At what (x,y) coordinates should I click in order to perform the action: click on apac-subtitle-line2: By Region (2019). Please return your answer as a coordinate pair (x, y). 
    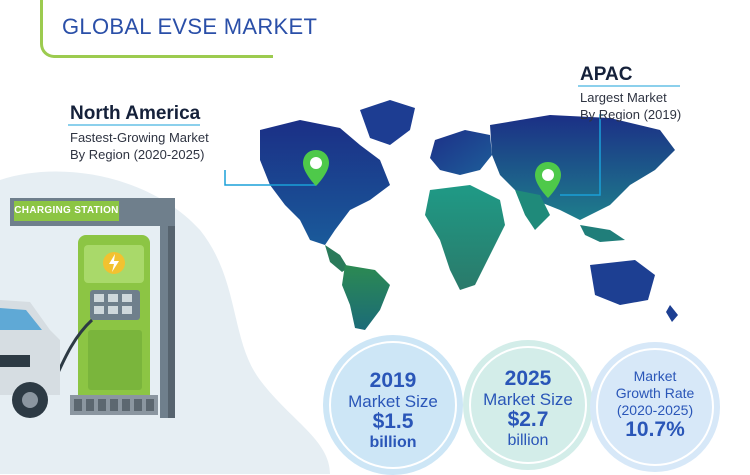
    Looking at the image, I should click on (631, 114).